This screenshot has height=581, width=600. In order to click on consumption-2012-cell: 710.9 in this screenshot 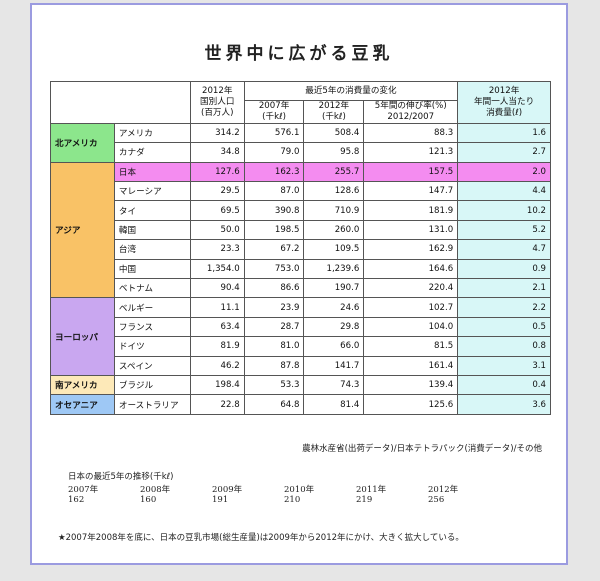, I will do `click(334, 210)`.